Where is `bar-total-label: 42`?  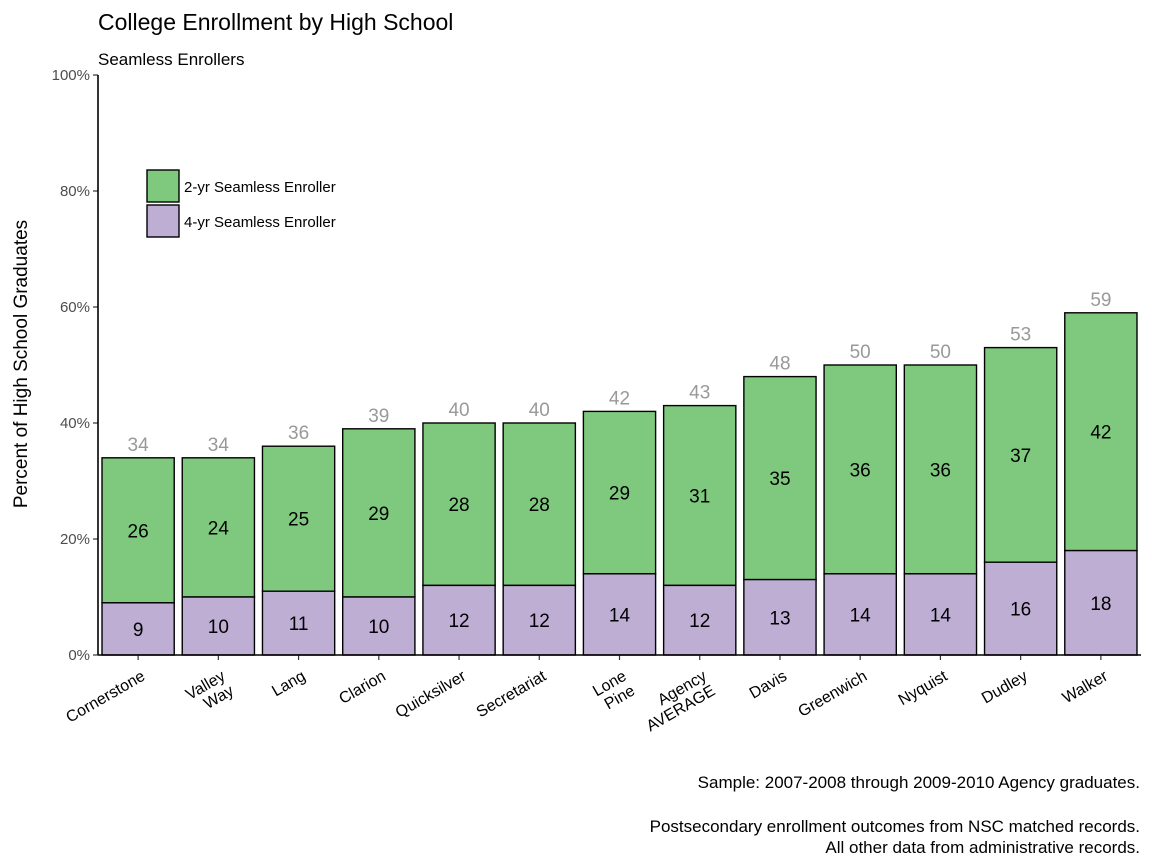 bar-total-label: 42 is located at coordinates (619, 398).